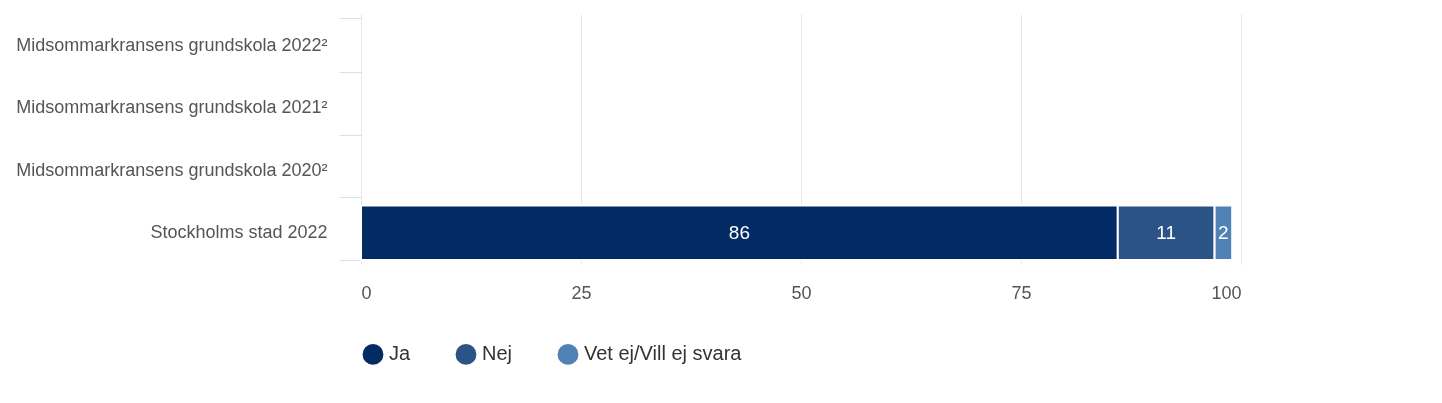 The image size is (1442, 403). I want to click on legend-label: Ja, so click(400, 353).